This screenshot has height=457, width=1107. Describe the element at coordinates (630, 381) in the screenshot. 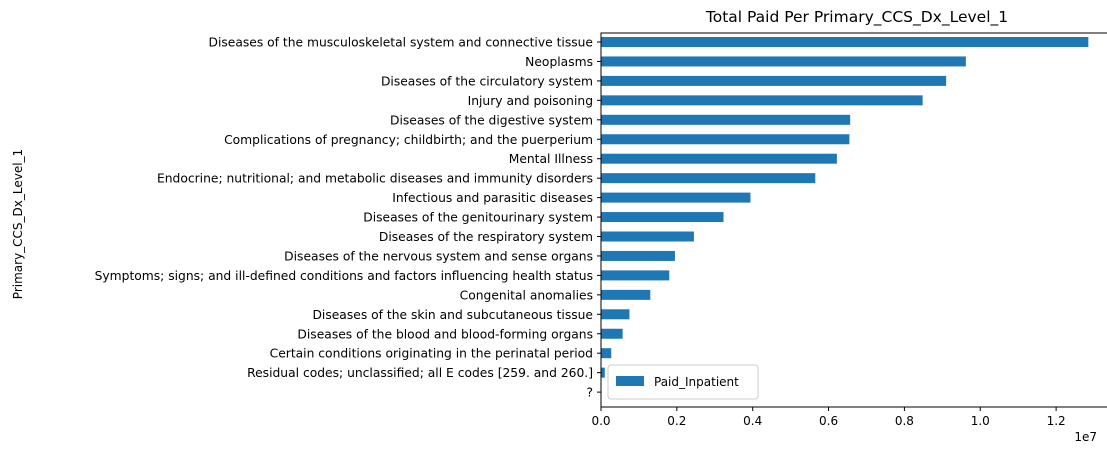

I see `legend-swatch` at that location.